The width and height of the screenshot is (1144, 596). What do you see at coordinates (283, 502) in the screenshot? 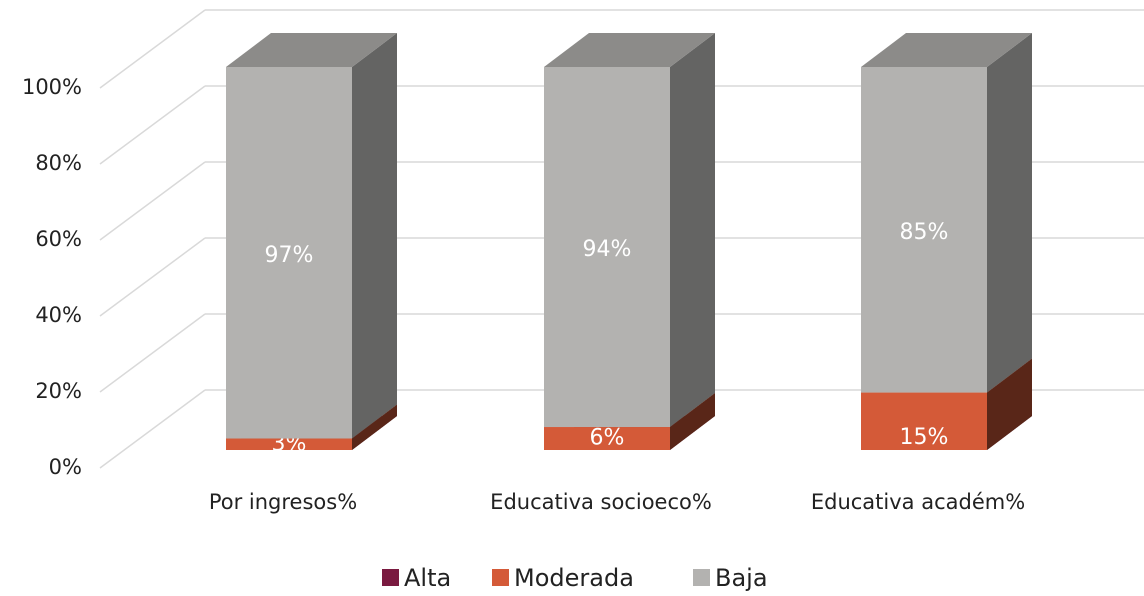
I see `x-tick-label: Por ingresos%` at bounding box center [283, 502].